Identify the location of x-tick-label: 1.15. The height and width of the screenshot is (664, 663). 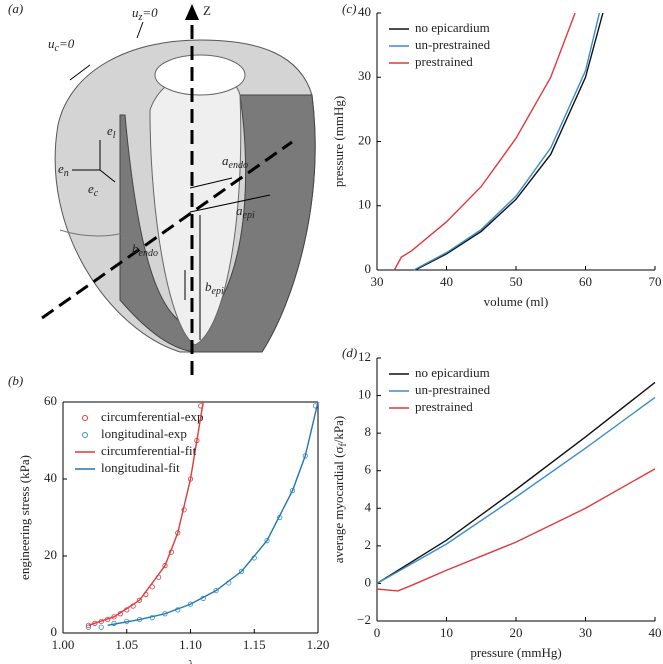
(254, 644).